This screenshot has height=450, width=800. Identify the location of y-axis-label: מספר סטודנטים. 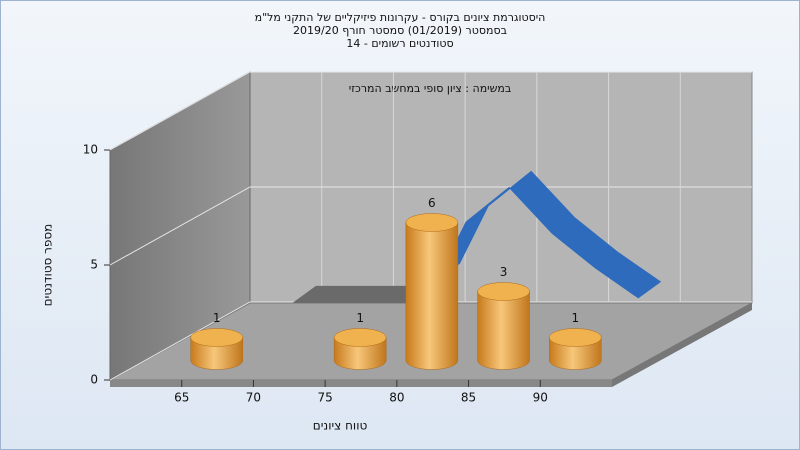
(48, 265).